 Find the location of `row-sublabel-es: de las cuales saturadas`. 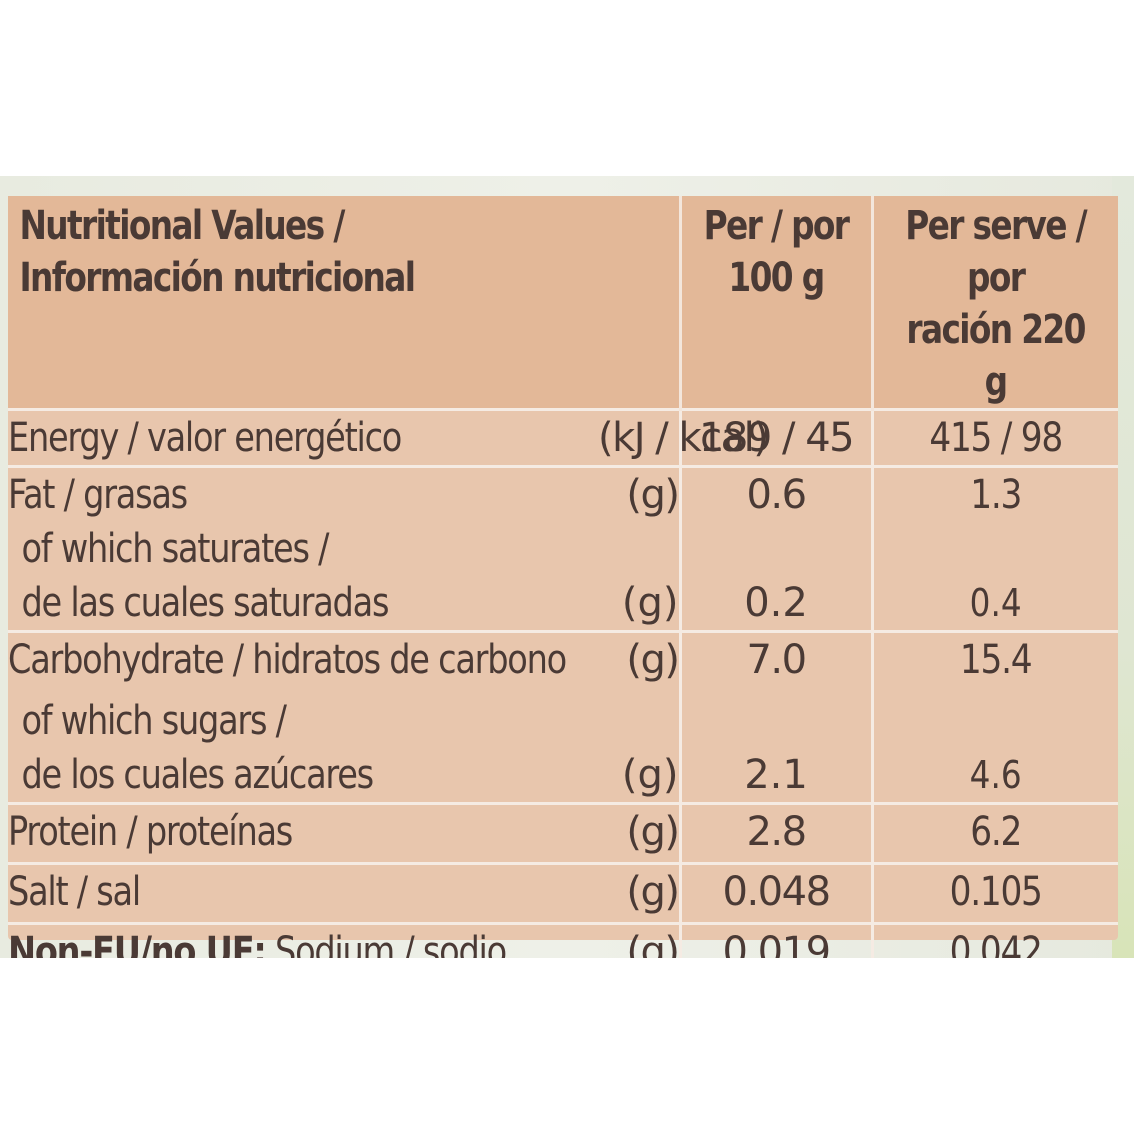

row-sublabel-es: de las cuales saturadas is located at coordinates (205, 603).